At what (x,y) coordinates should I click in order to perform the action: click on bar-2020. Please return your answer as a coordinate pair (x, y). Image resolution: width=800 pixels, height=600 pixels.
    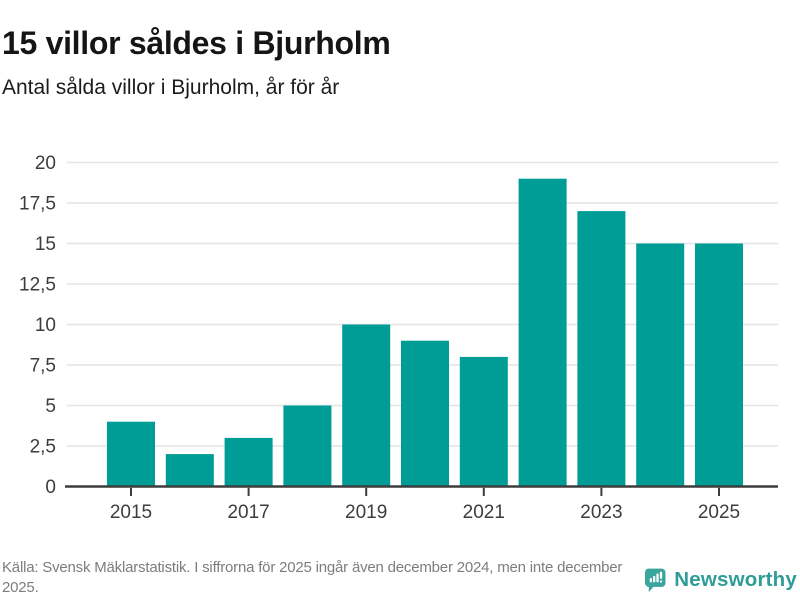
    Looking at the image, I should click on (425, 413).